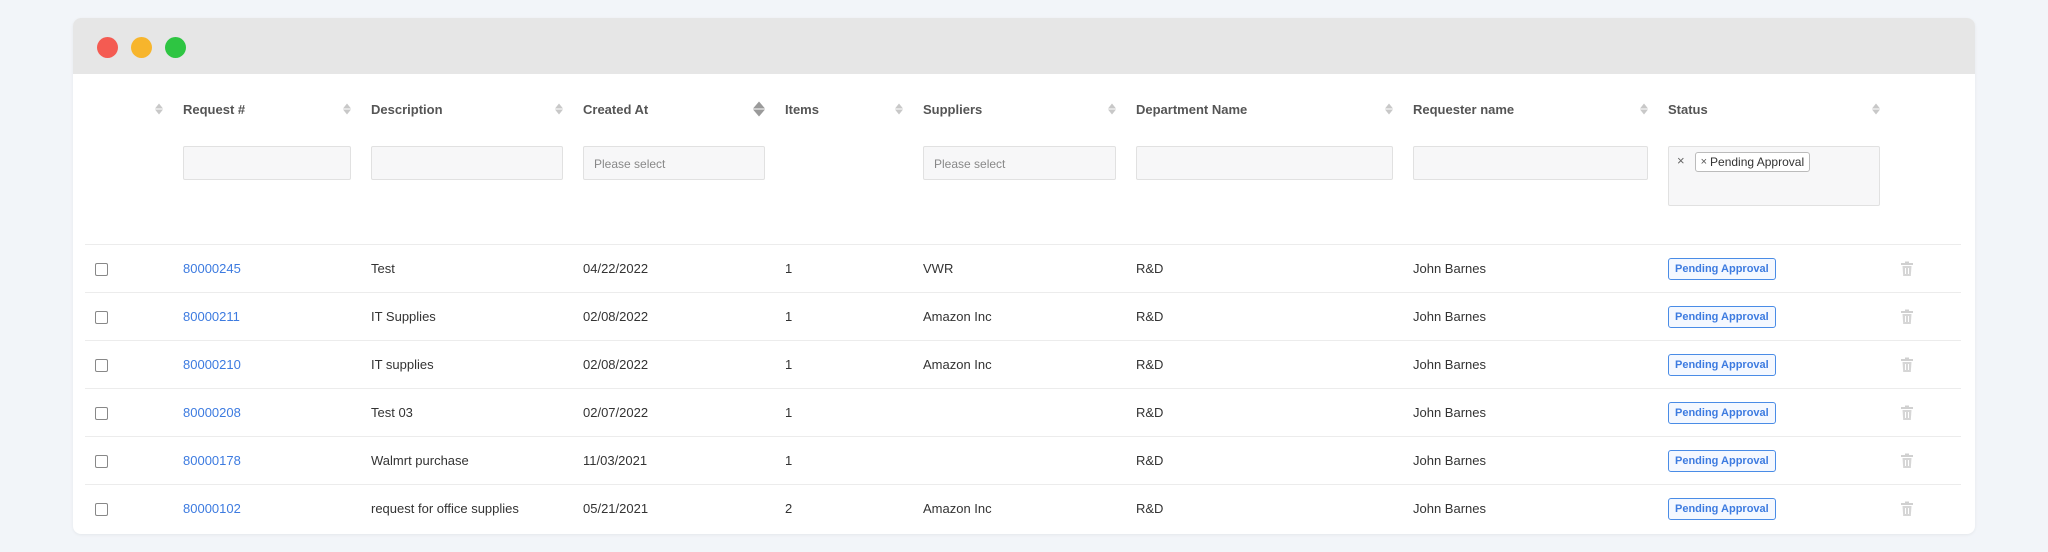  Describe the element at coordinates (212, 412) in the screenshot. I see `request-number-link: 80000208` at that location.